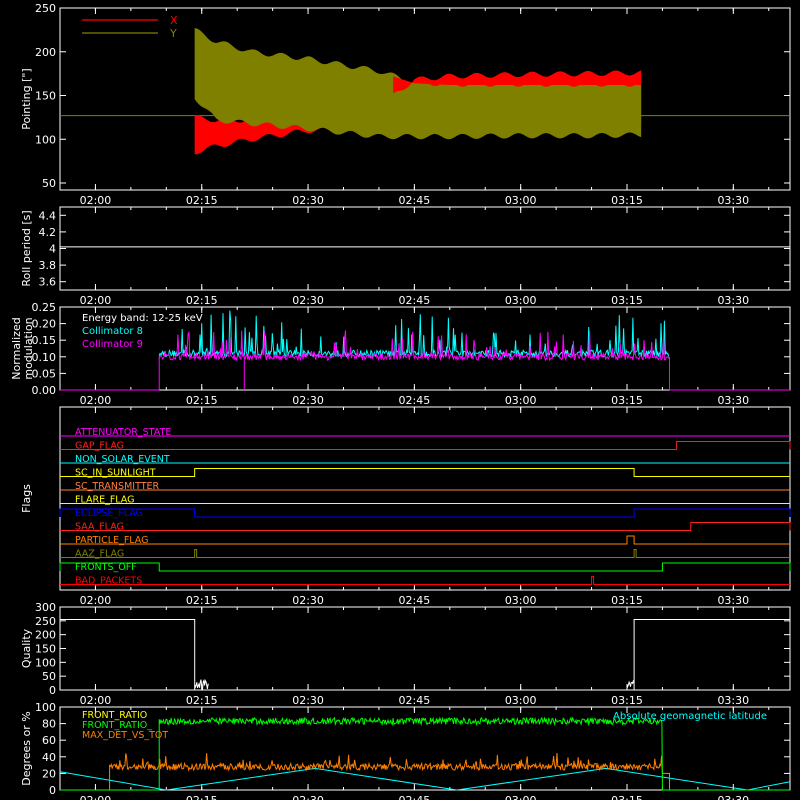 This screenshot has width=800, height=800. I want to click on legend-collimator-8: Collimator 8, so click(112, 331).